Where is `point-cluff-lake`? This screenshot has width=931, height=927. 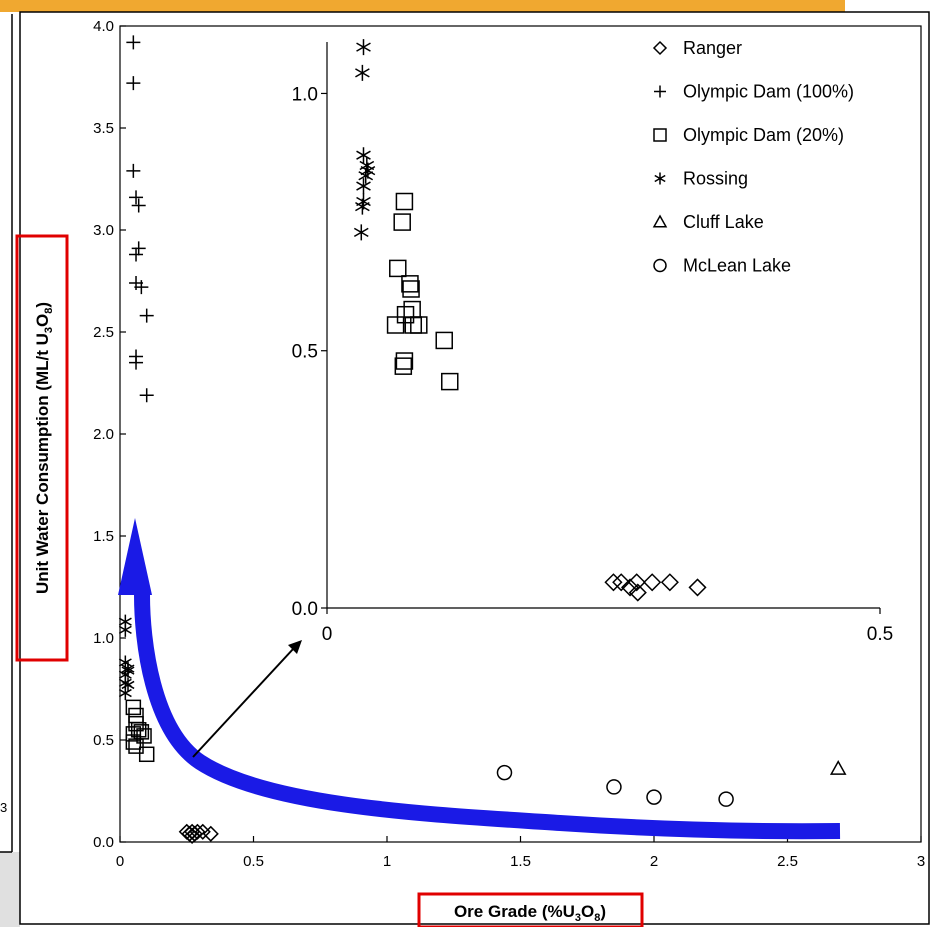 point-cluff-lake is located at coordinates (838, 767).